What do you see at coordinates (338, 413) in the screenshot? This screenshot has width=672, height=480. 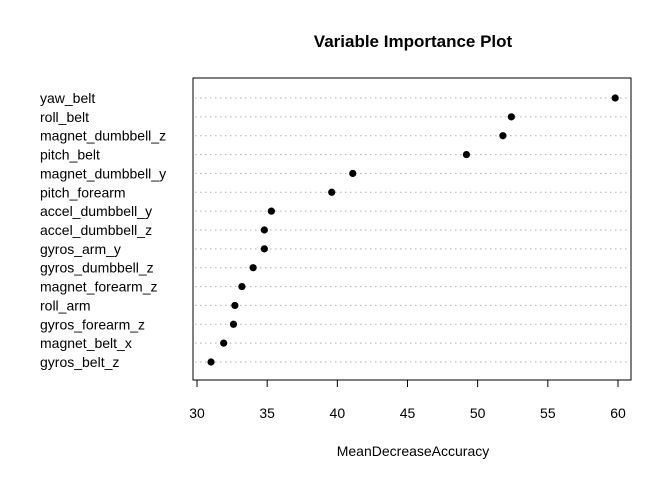 I see `x-tick-label: 40` at bounding box center [338, 413].